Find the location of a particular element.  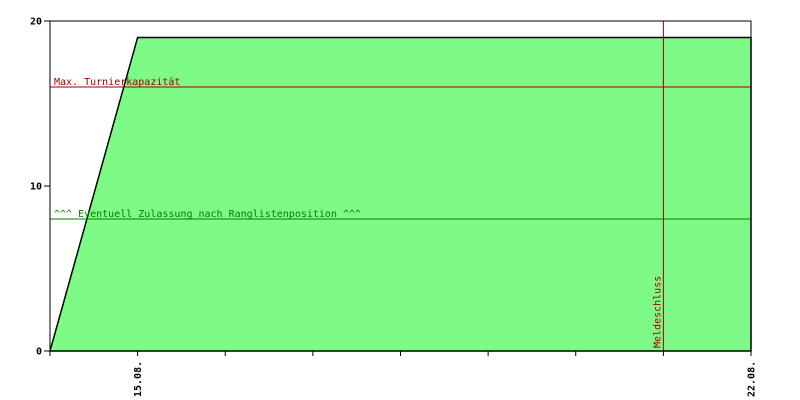

x-axis-label-15-08: 15.08. is located at coordinates (138, 379).